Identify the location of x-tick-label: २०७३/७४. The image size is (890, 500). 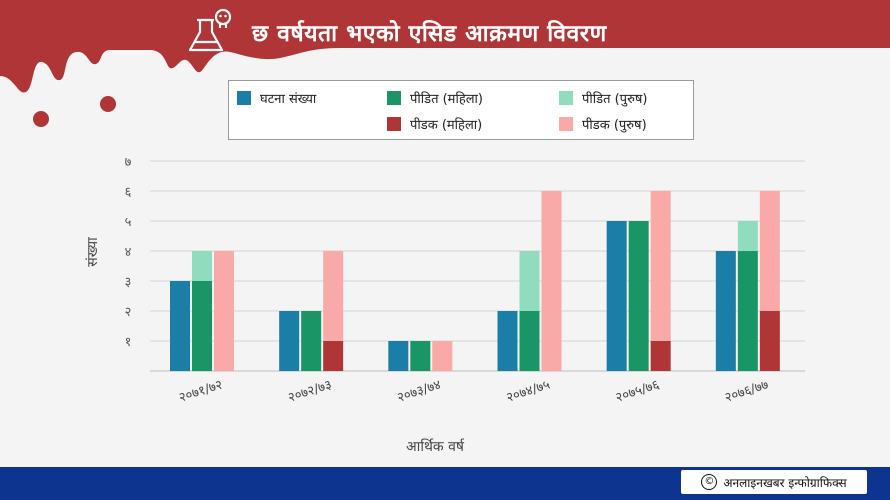
(420, 392).